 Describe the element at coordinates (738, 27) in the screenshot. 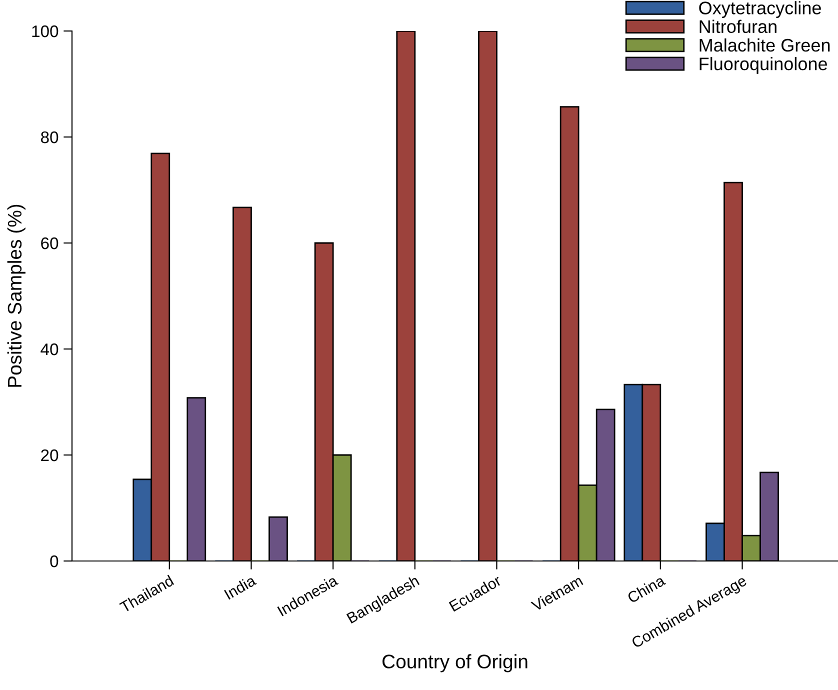

I see `legend-label: Nitrofuran` at that location.